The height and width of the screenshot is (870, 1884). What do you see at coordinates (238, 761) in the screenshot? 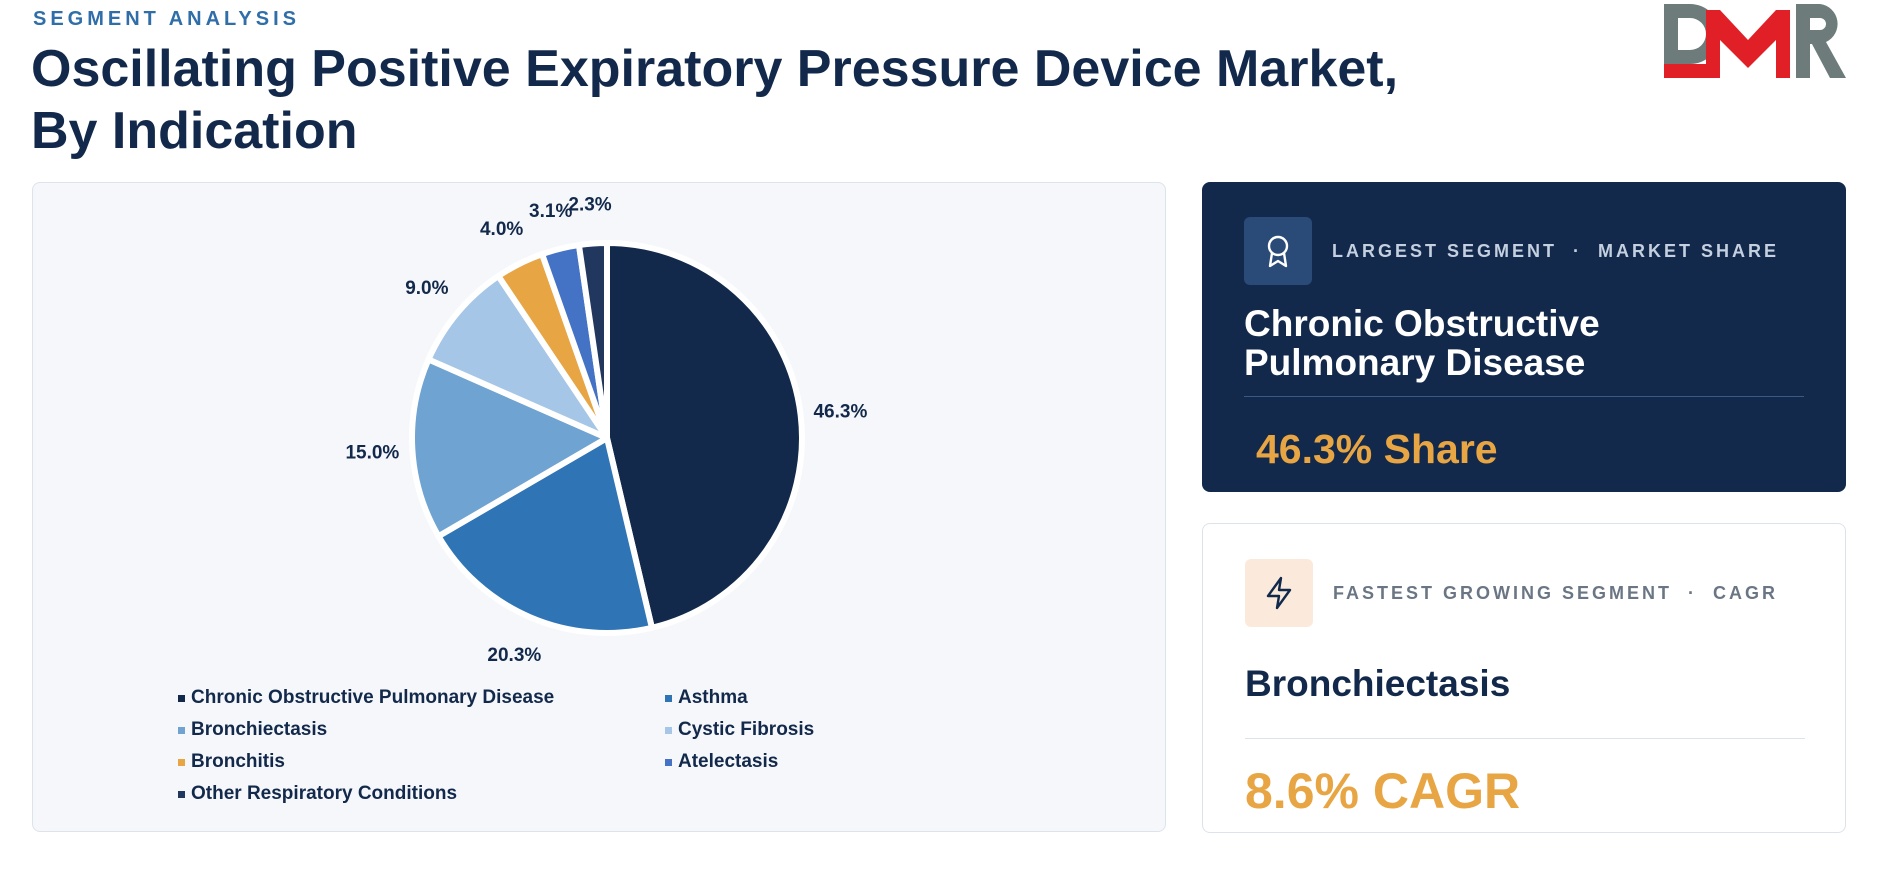
I see `legend-label: Bronchitis` at bounding box center [238, 761].